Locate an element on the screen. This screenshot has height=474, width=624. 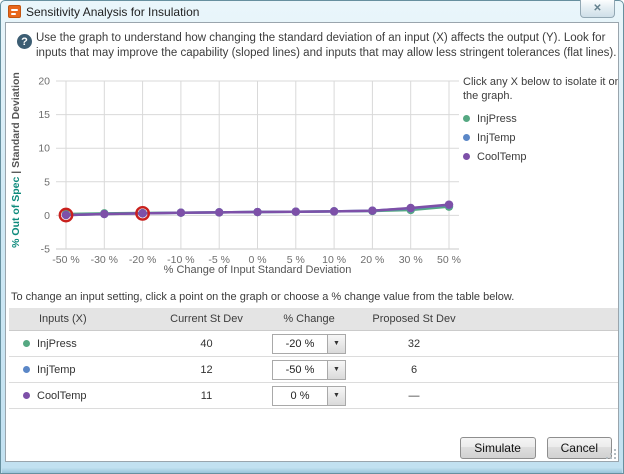
pct-change-dropdown-InjPress: -20 % ▼ is located at coordinates (309, 343).